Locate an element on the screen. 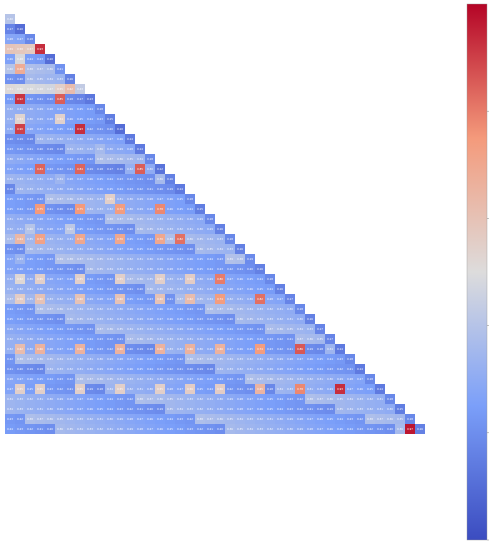 The height and width of the screenshot is (550, 502). heatmap-cell-value: 0.31 is located at coordinates (50, 189).